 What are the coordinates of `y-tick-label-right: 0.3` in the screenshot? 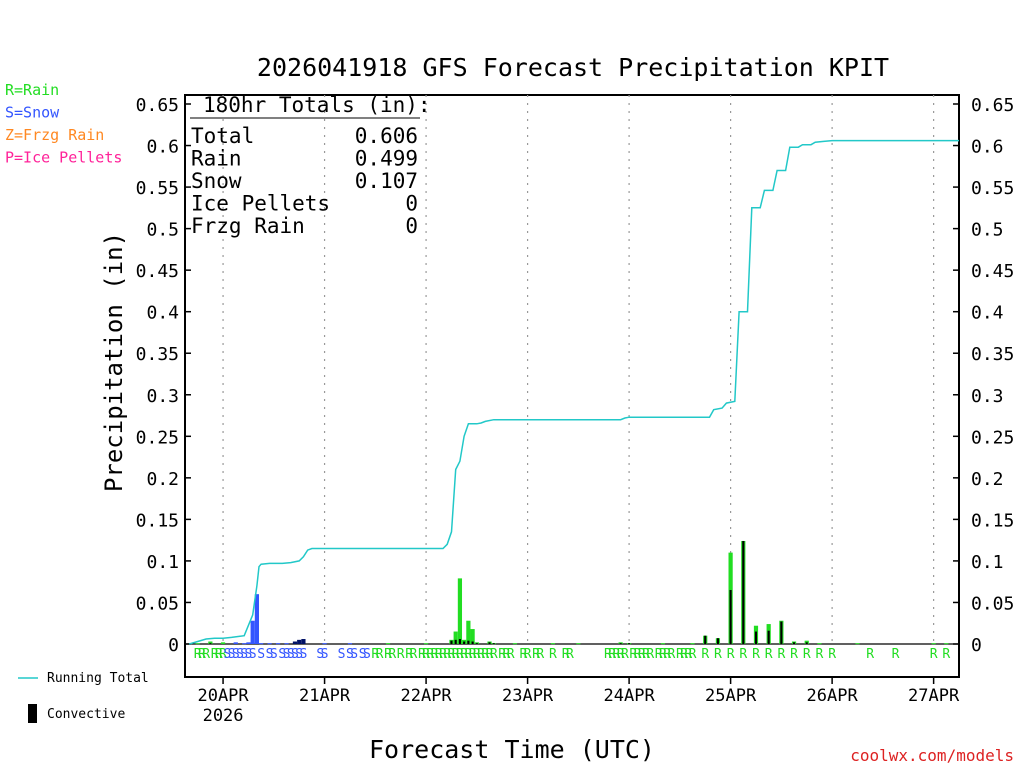 It's located at (987, 396).